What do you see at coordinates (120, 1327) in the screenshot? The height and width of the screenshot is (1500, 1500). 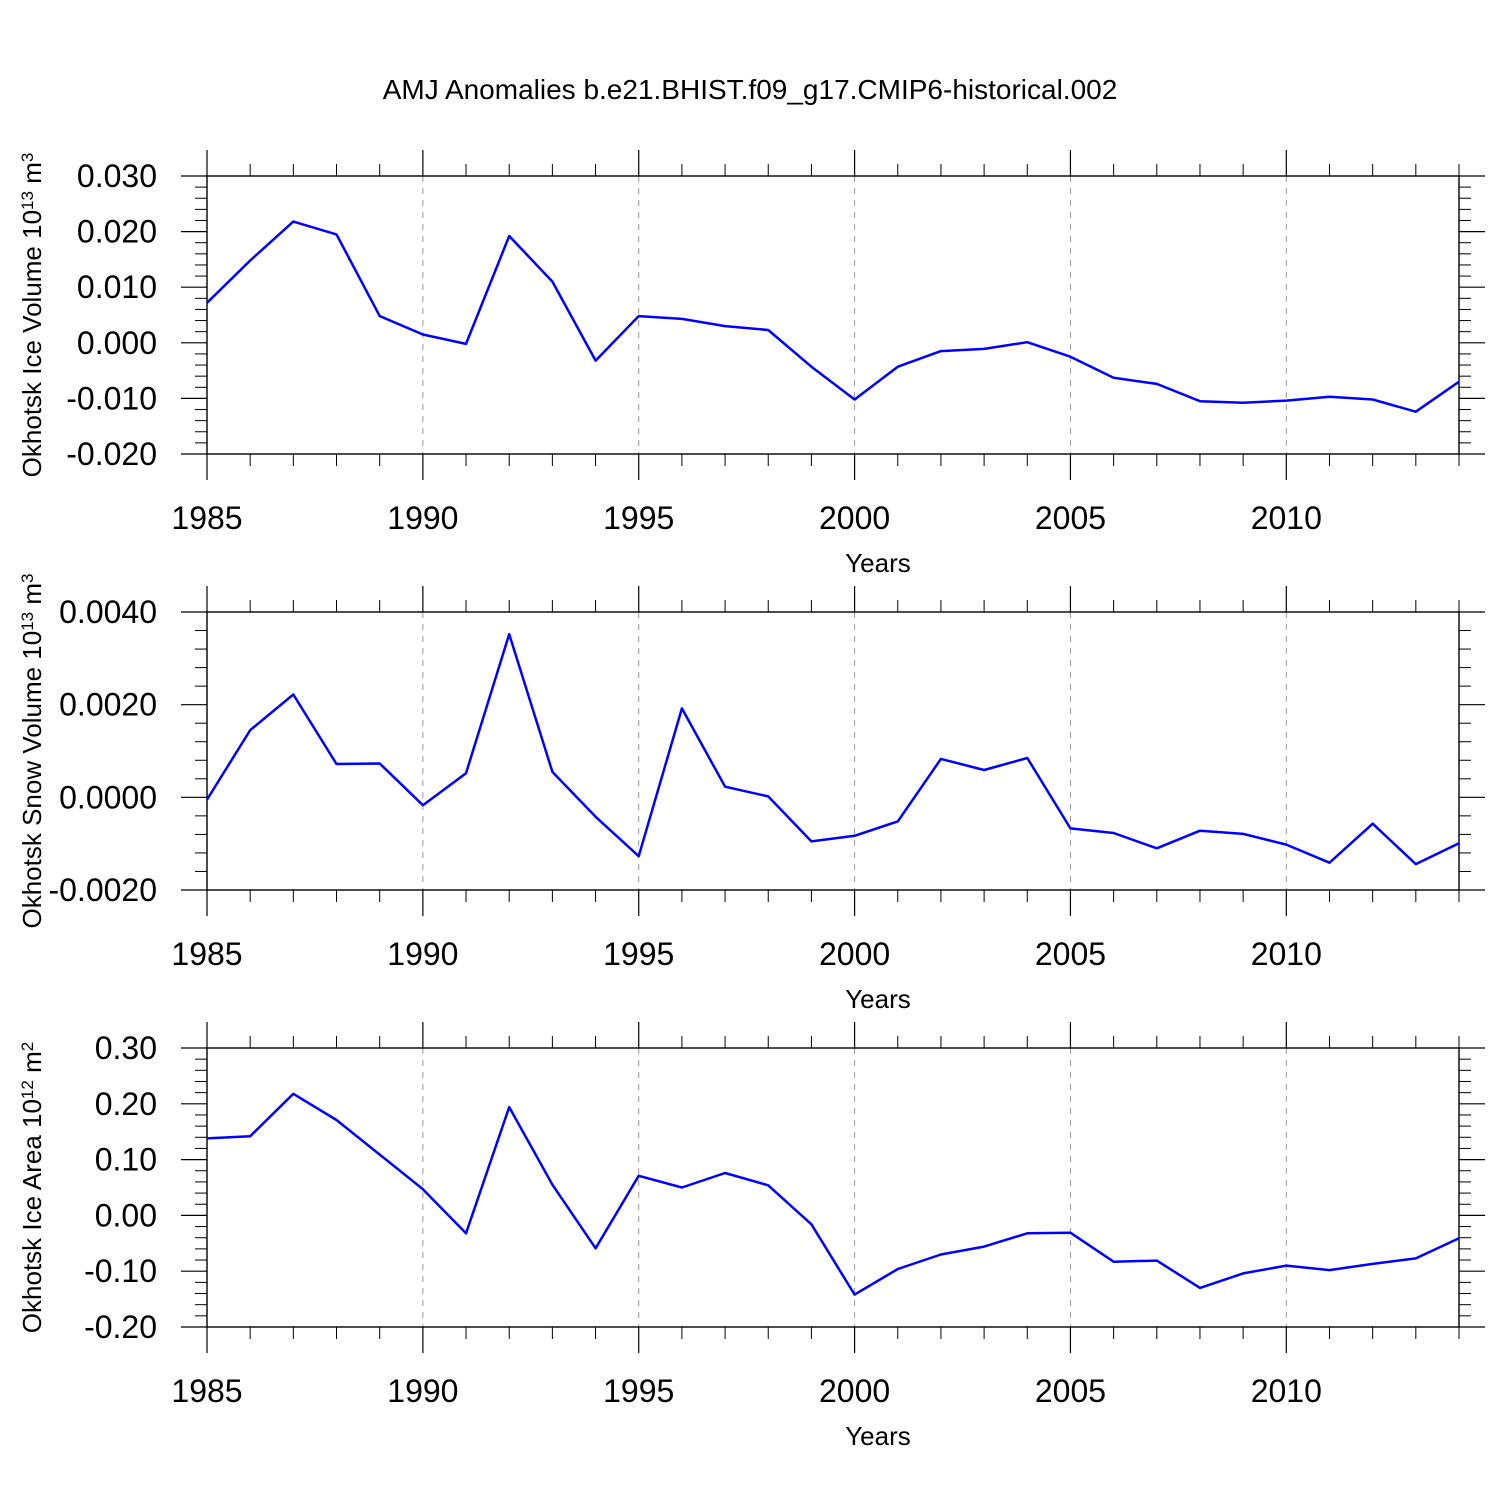 I see `y-tick-label: -0.20` at bounding box center [120, 1327].